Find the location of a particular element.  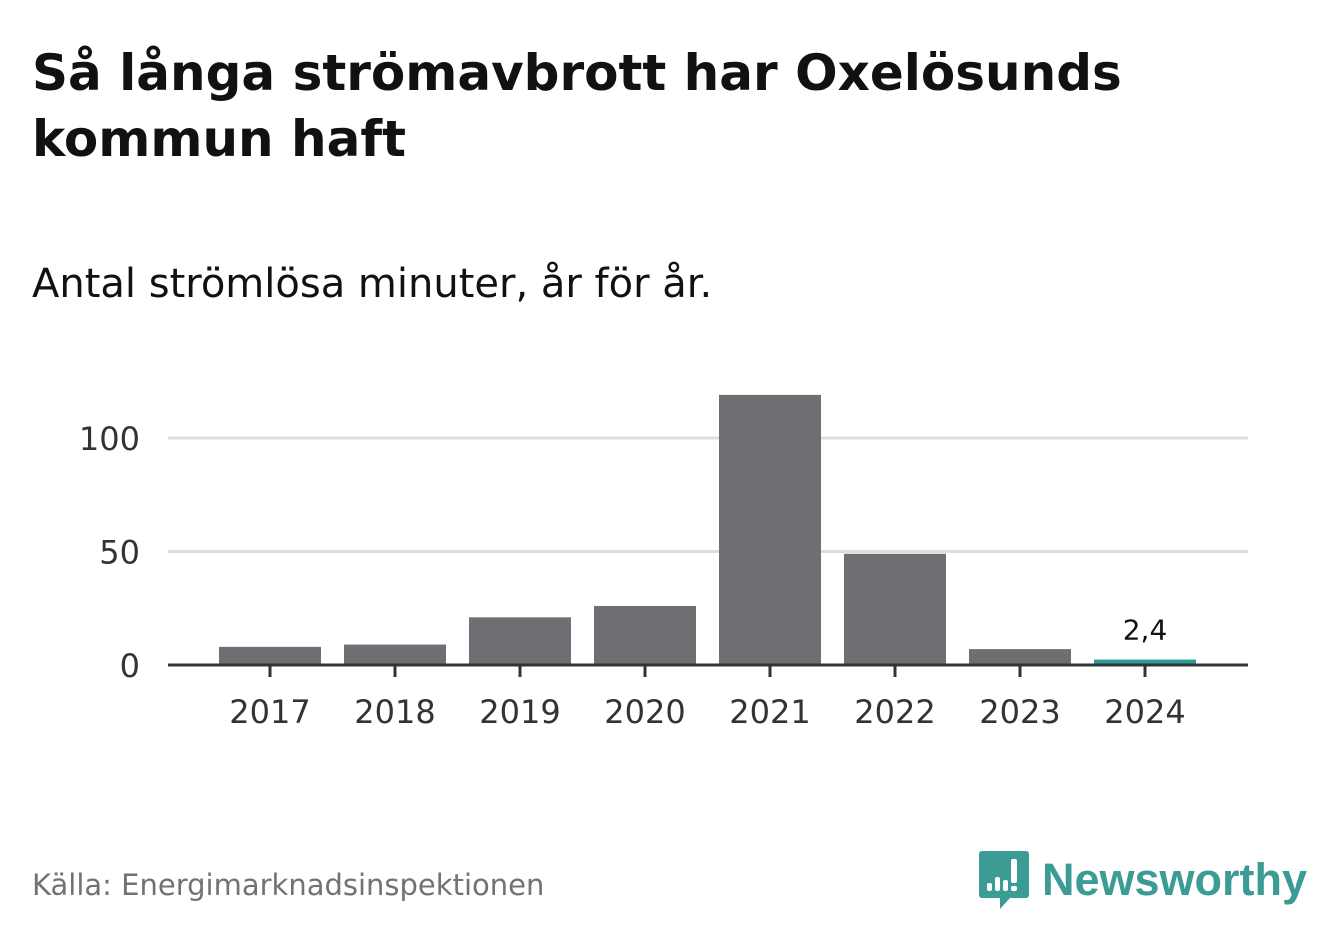

x-tick-label: 2020 is located at coordinates (644, 712).